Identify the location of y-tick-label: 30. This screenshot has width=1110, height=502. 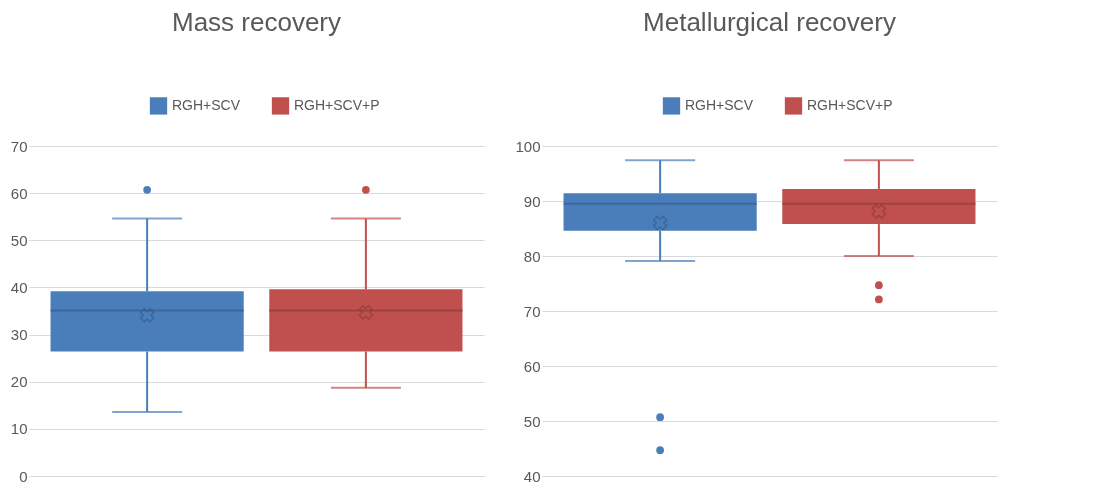
(19, 335).